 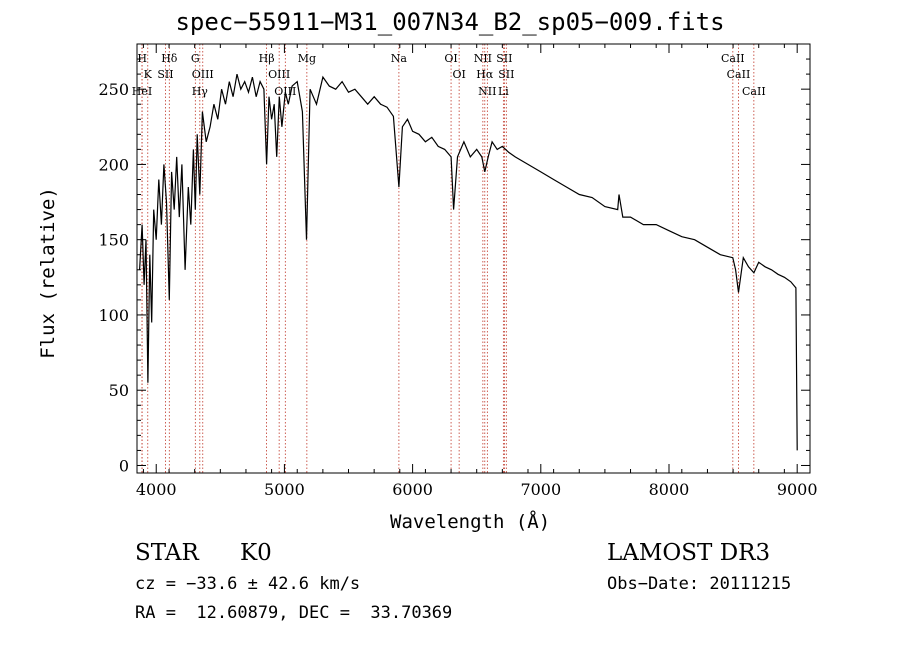 I want to click on object-class: STAR, so click(x=167, y=553).